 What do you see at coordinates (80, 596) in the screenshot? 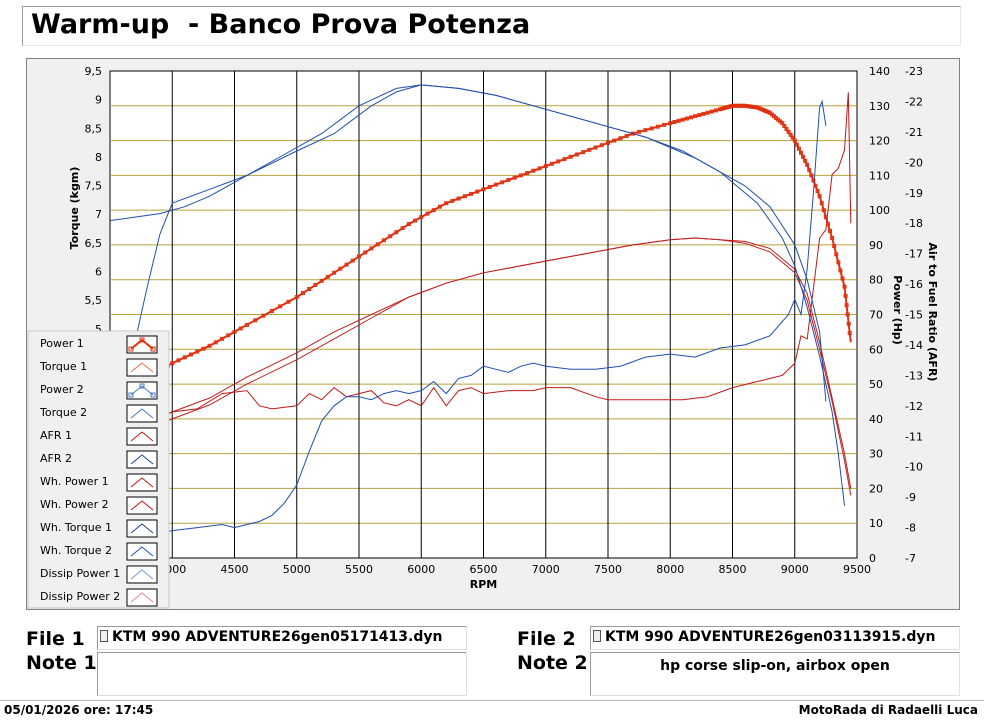
I see `legend-label: Dissip Power 2` at bounding box center [80, 596].